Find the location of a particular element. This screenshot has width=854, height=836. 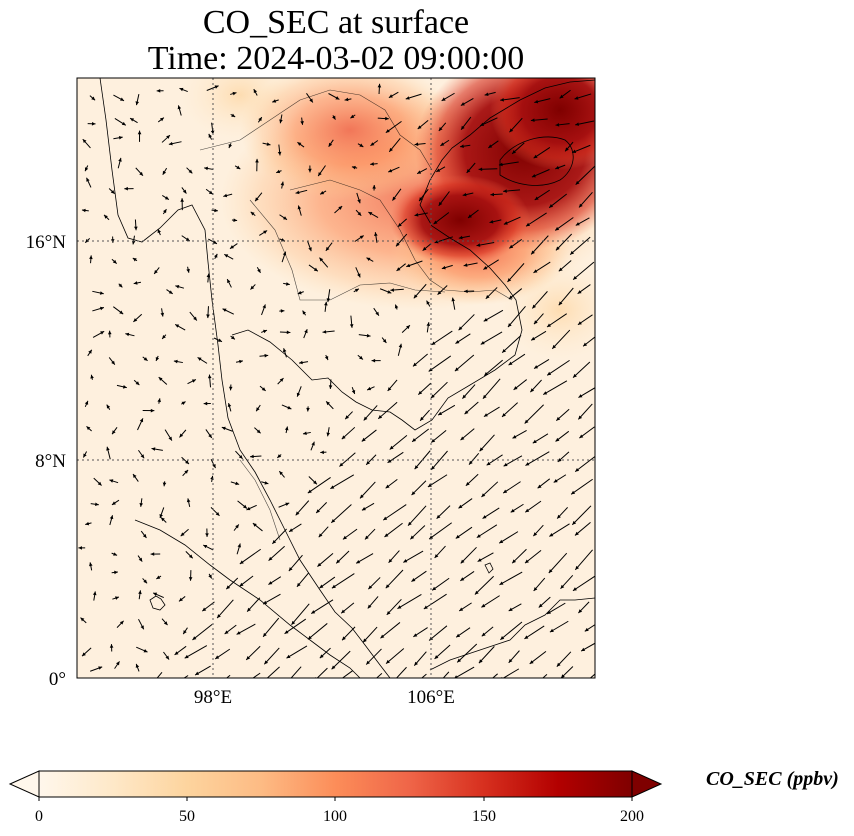

map-title-variable: CO_SEC at surface is located at coordinates (336, 22).